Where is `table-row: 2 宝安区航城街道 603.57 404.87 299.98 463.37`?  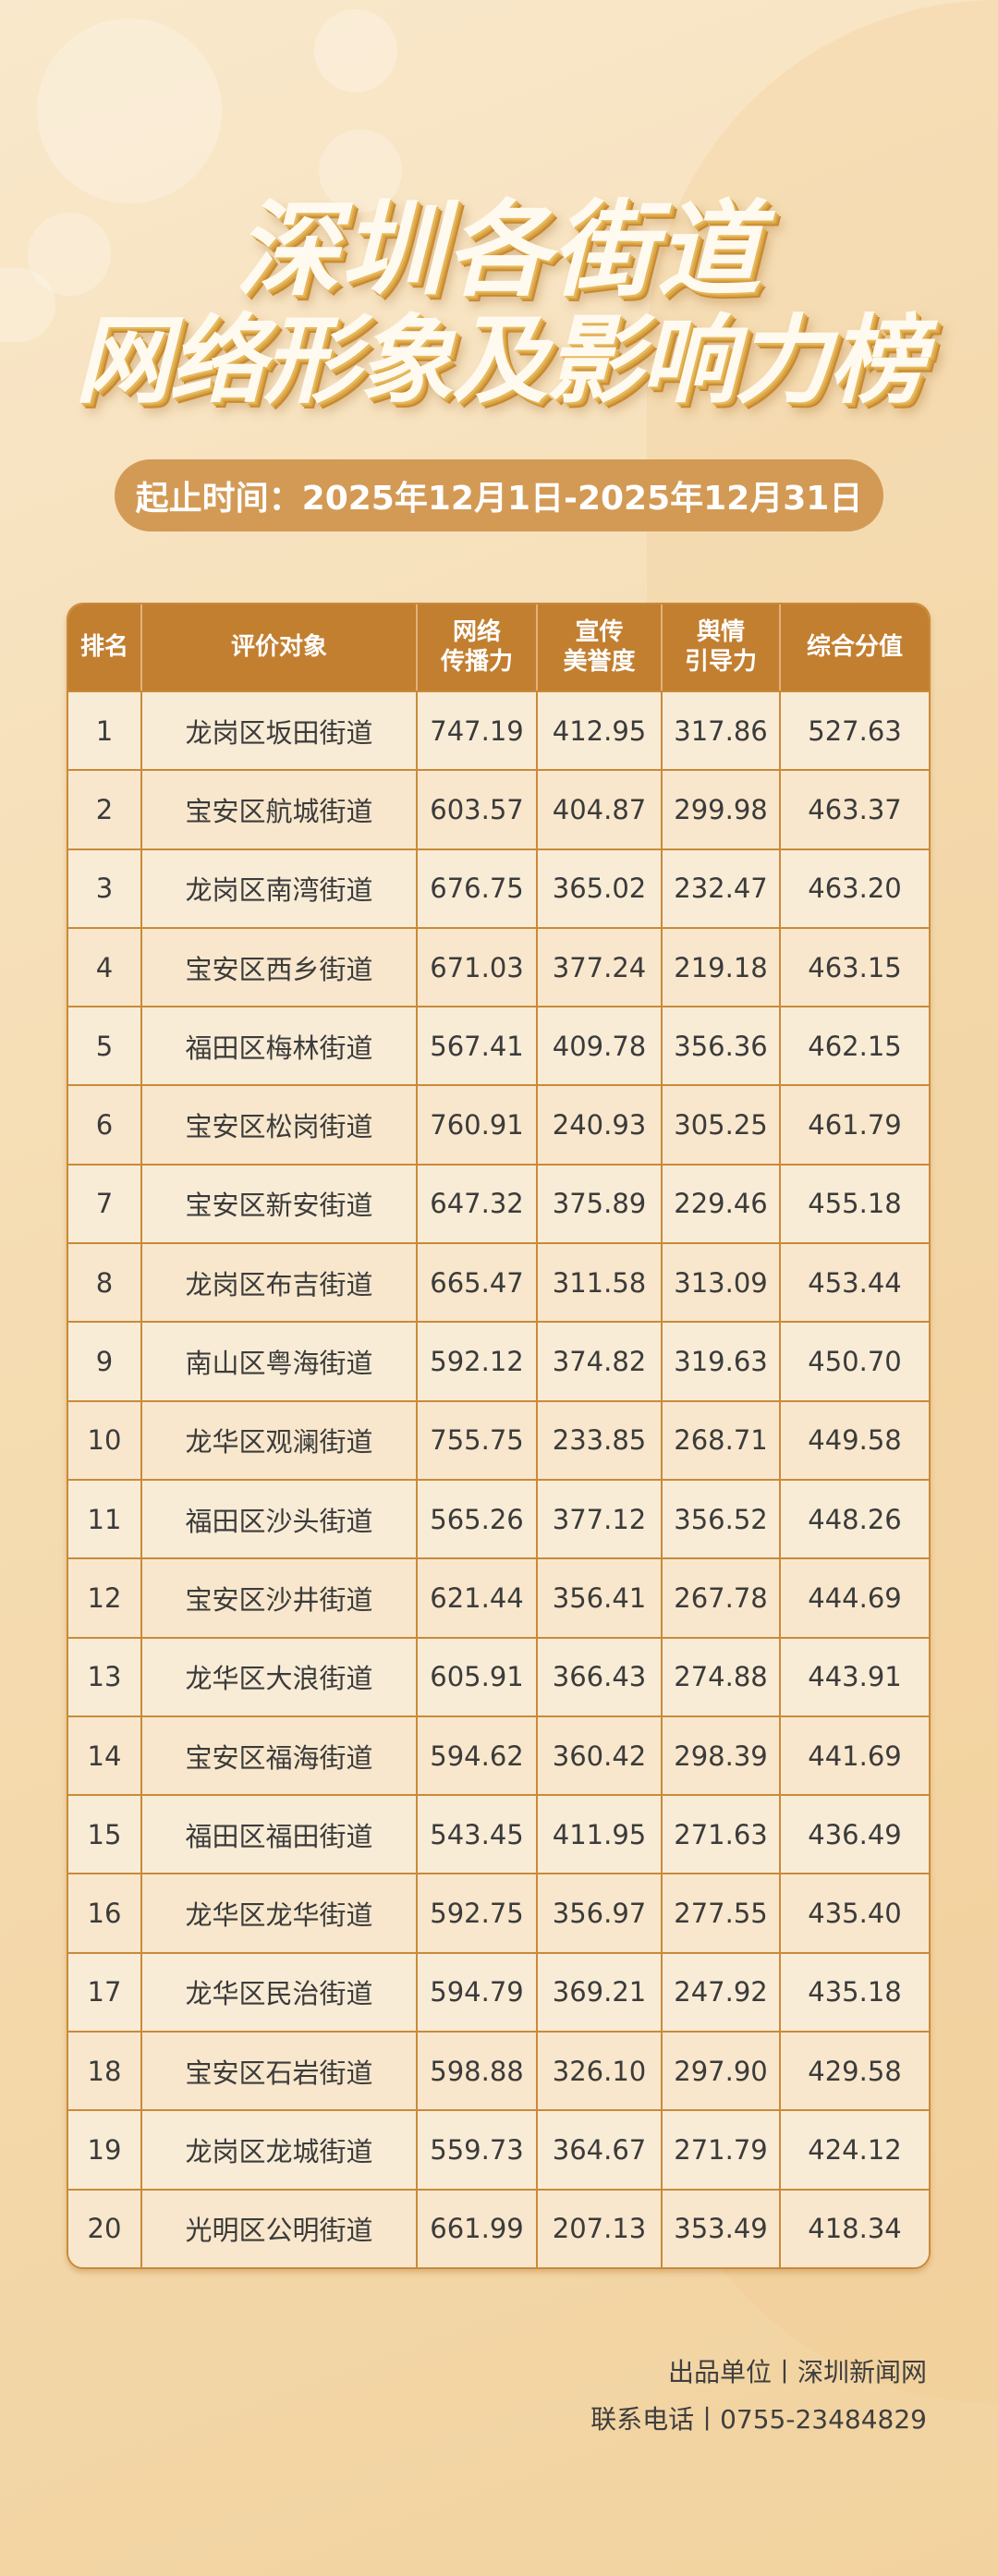 table-row: 2 宝安区航城街道 603.57 404.87 299.98 463.37 is located at coordinates (498, 808).